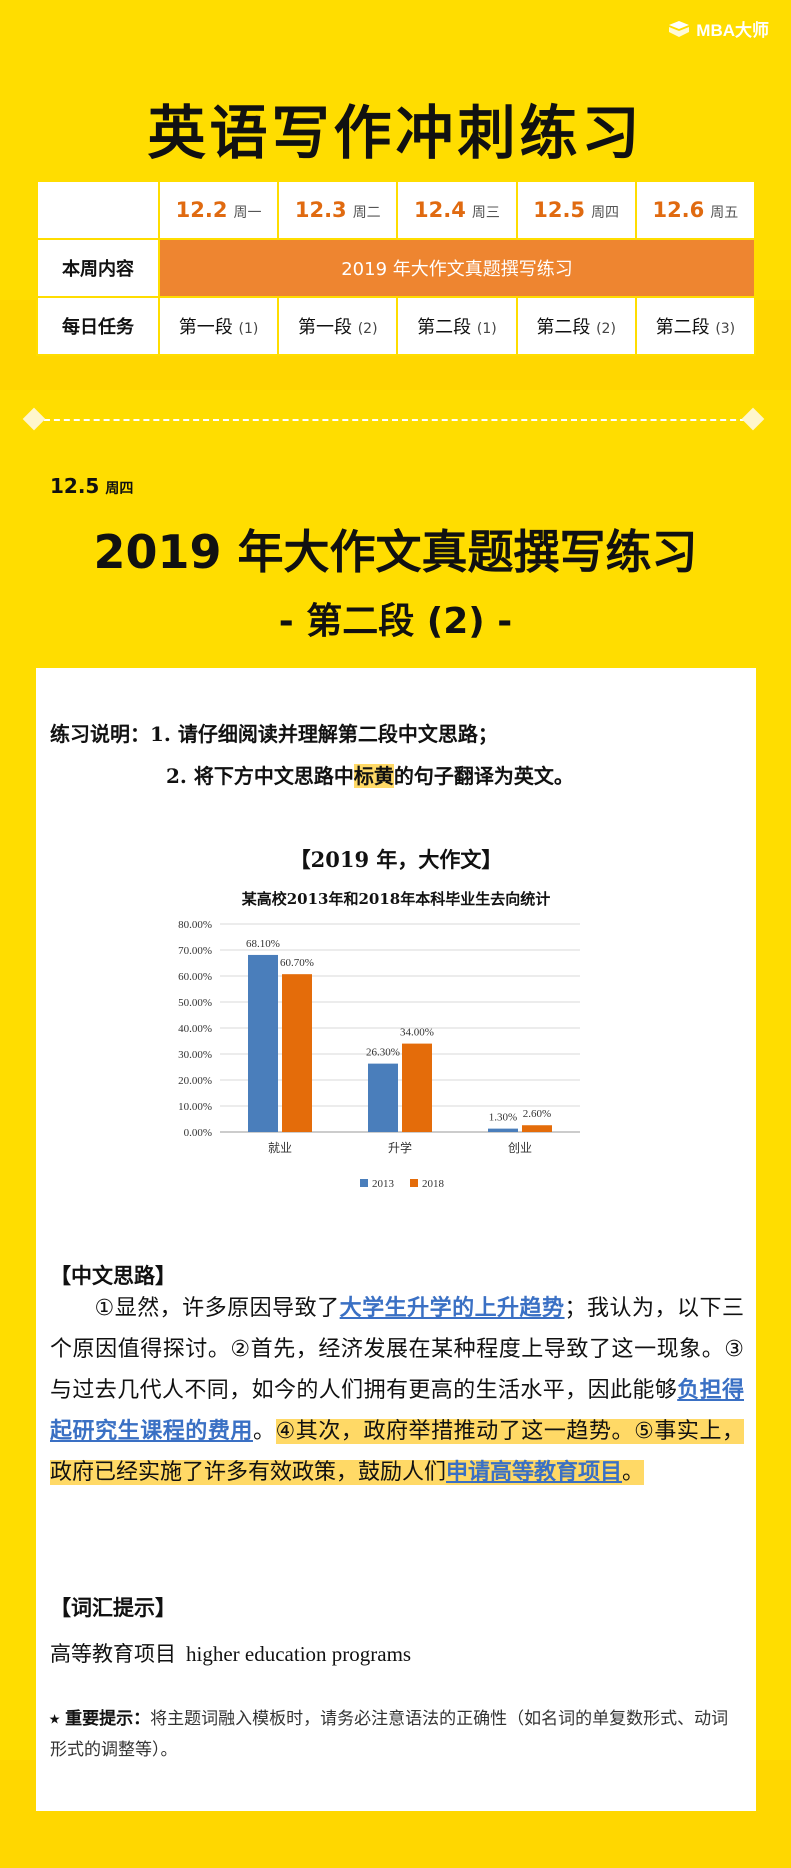 The width and height of the screenshot is (791, 1868). I want to click on weekday: 周一, so click(247, 213).